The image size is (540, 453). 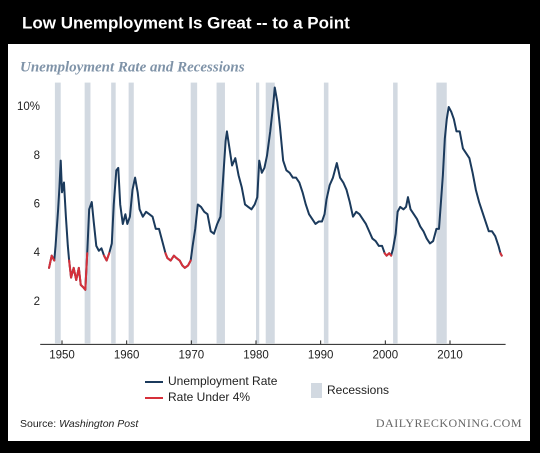 What do you see at coordinates (132, 67) in the screenshot?
I see `chart-subtitle: Unemployment Rate and Recessions` at bounding box center [132, 67].